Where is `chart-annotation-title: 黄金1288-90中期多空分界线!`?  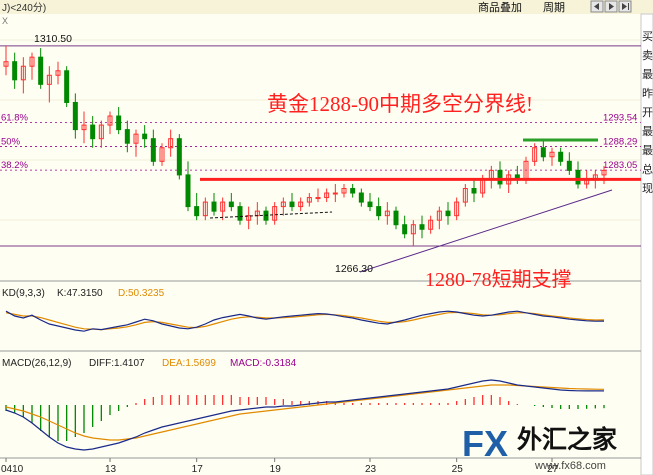
chart-annotation-title: 黄金1288-90中期多空分界线! is located at coordinates (400, 104).